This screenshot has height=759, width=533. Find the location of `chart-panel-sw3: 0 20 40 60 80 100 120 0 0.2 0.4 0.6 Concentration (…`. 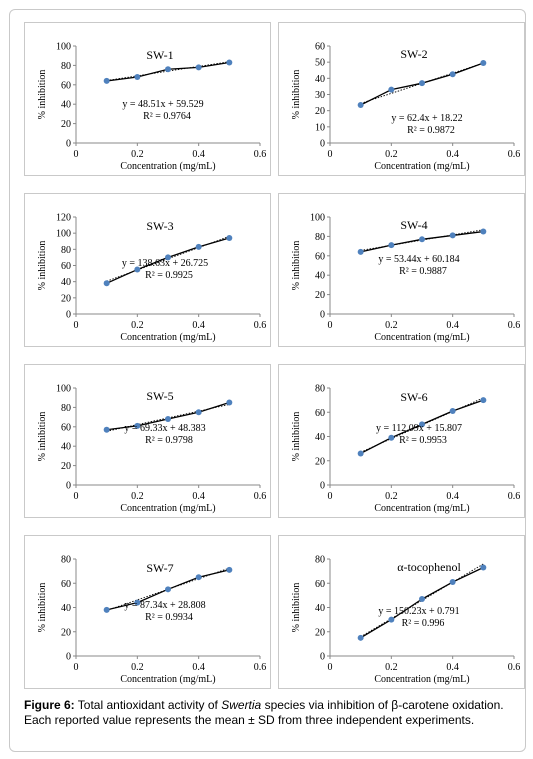

chart-panel-sw3: 0 20 40 60 80 100 120 0 0.2 0.4 0.6 Concentration (… is located at coordinates (147, 270).